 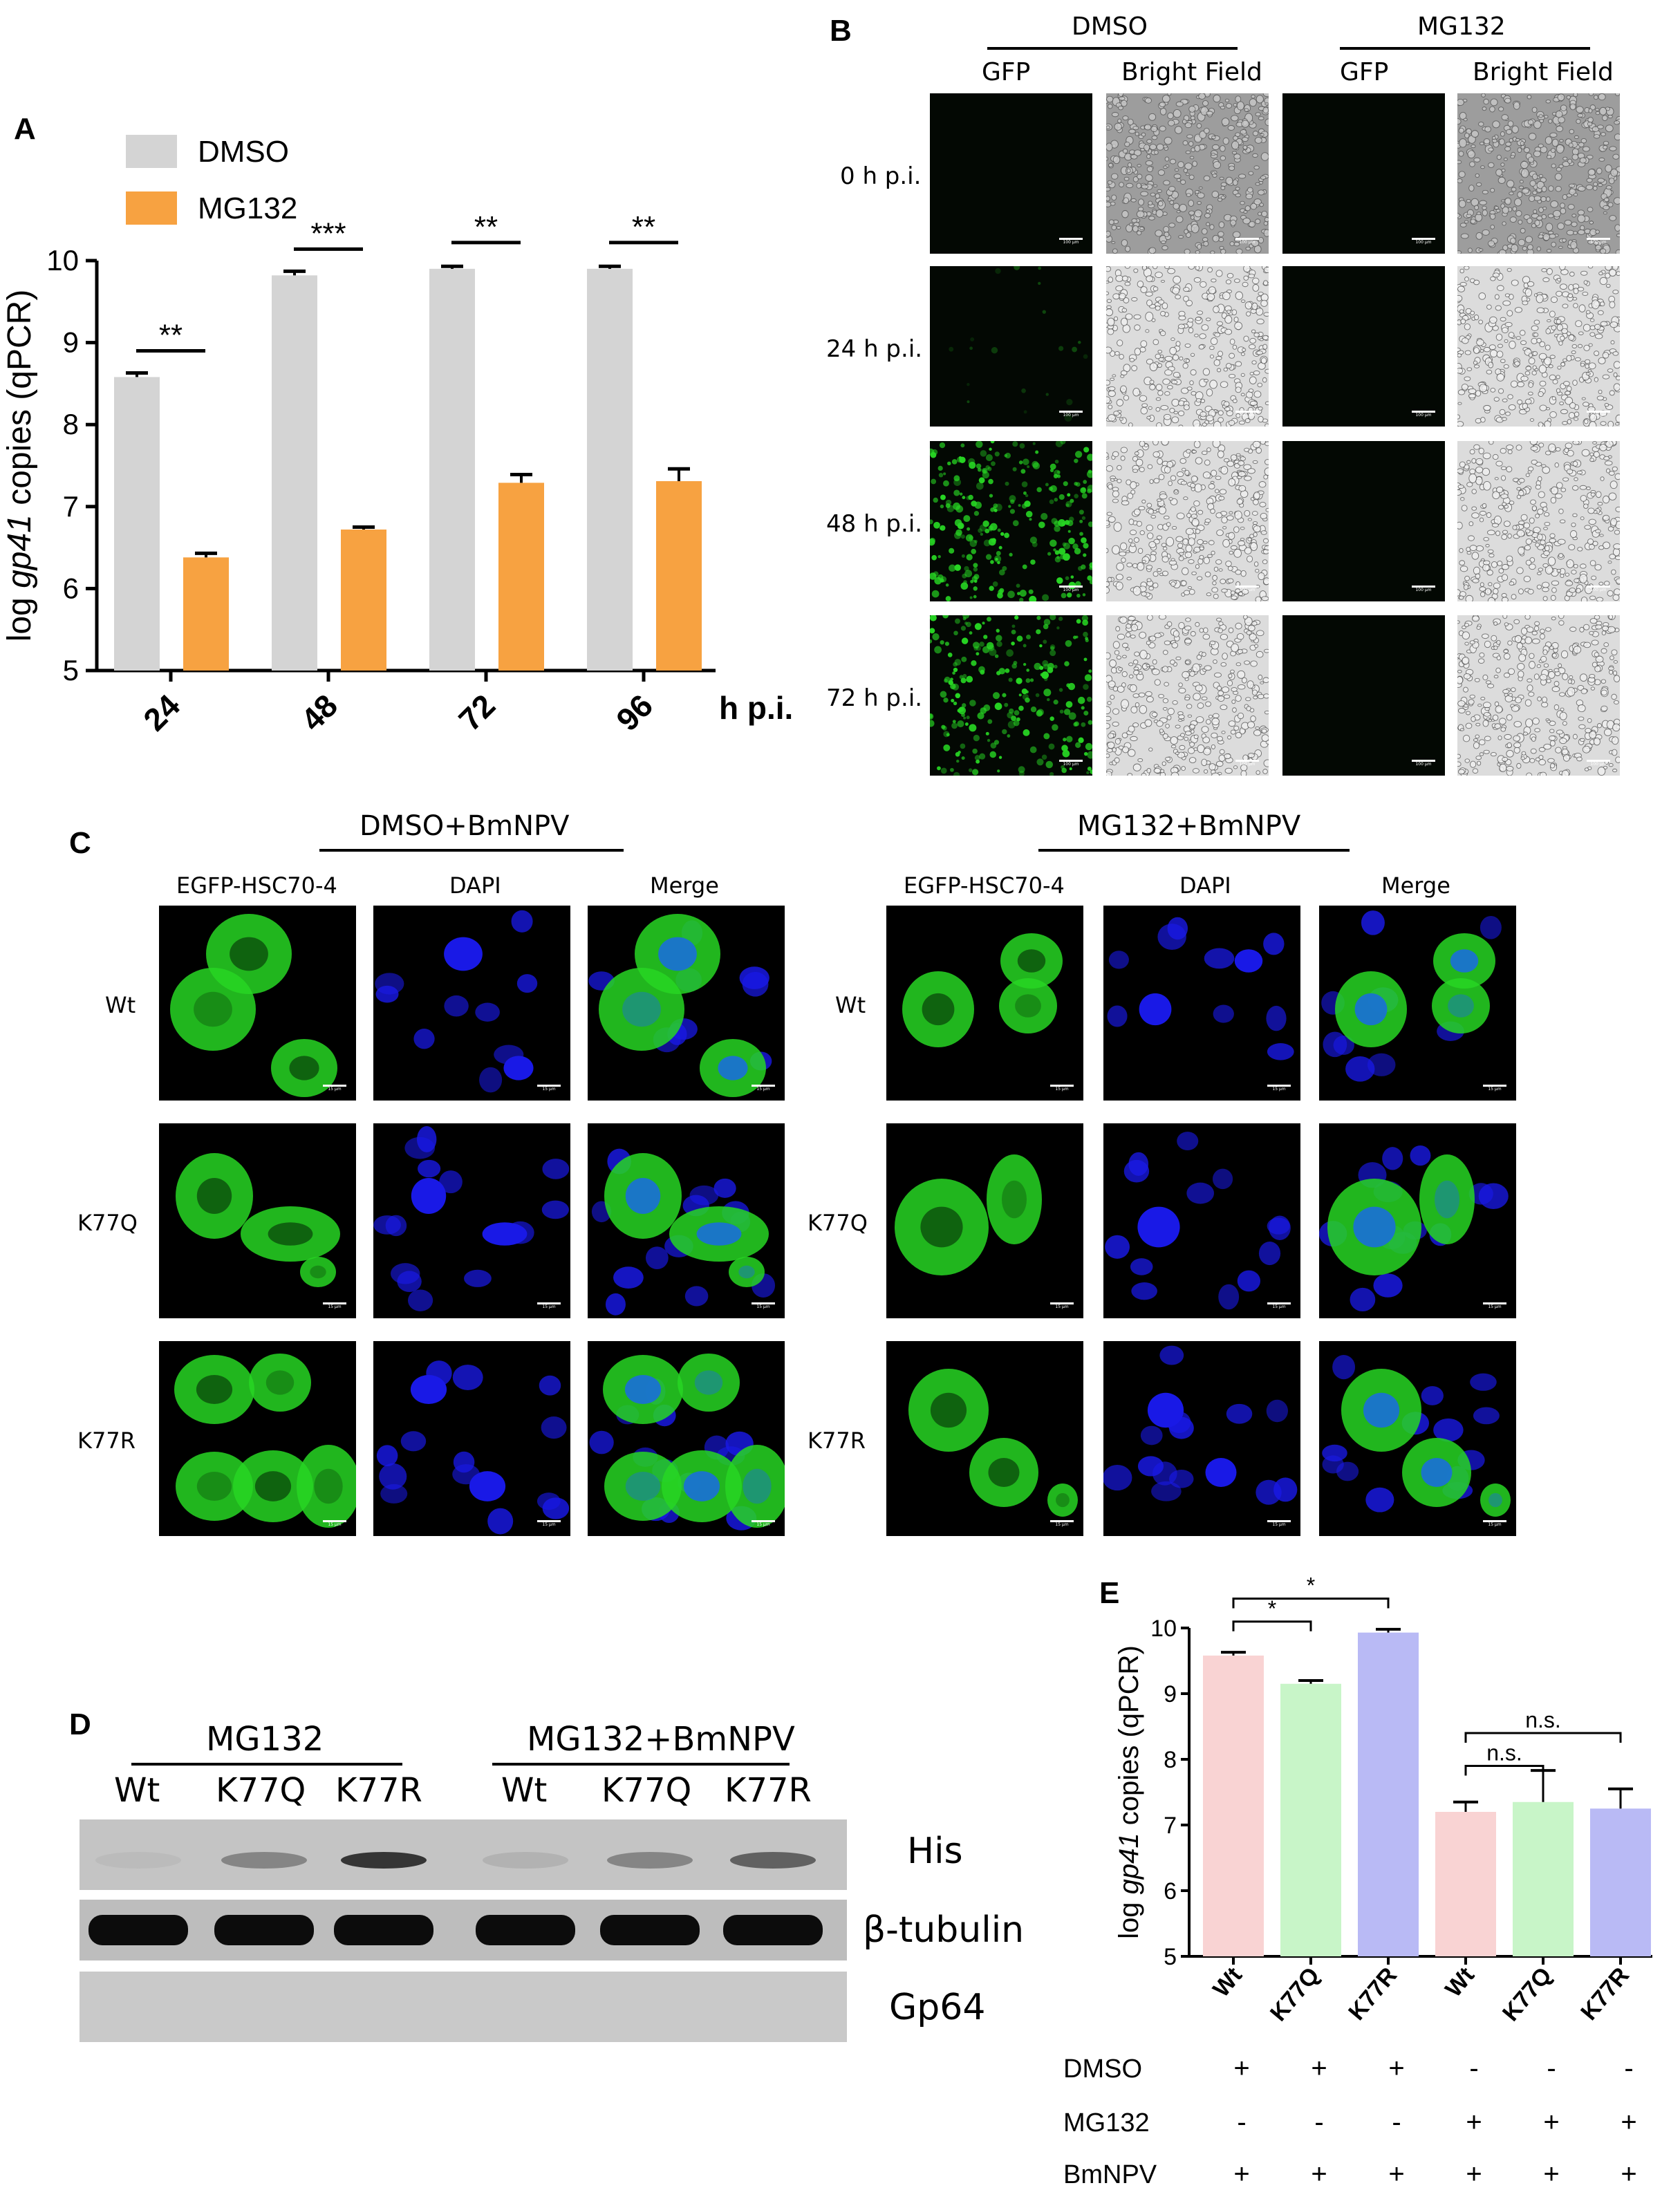 What do you see at coordinates (838, 1223) in the screenshot?
I see `panel-c-row-label: K77Q` at bounding box center [838, 1223].